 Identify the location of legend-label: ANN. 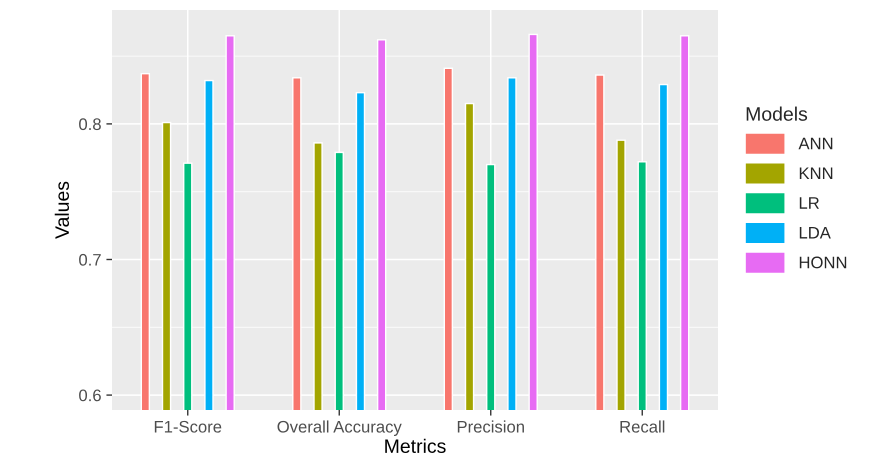
(815, 144).